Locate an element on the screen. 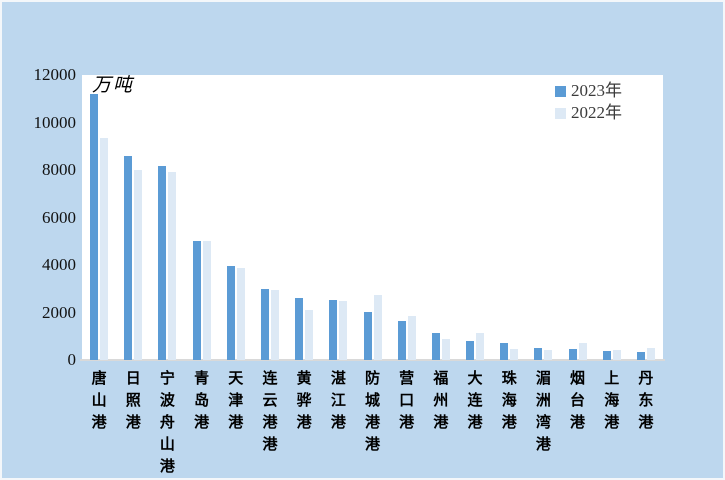 This screenshot has width=725, height=480. bar-2022年-防城港港 is located at coordinates (377, 327).